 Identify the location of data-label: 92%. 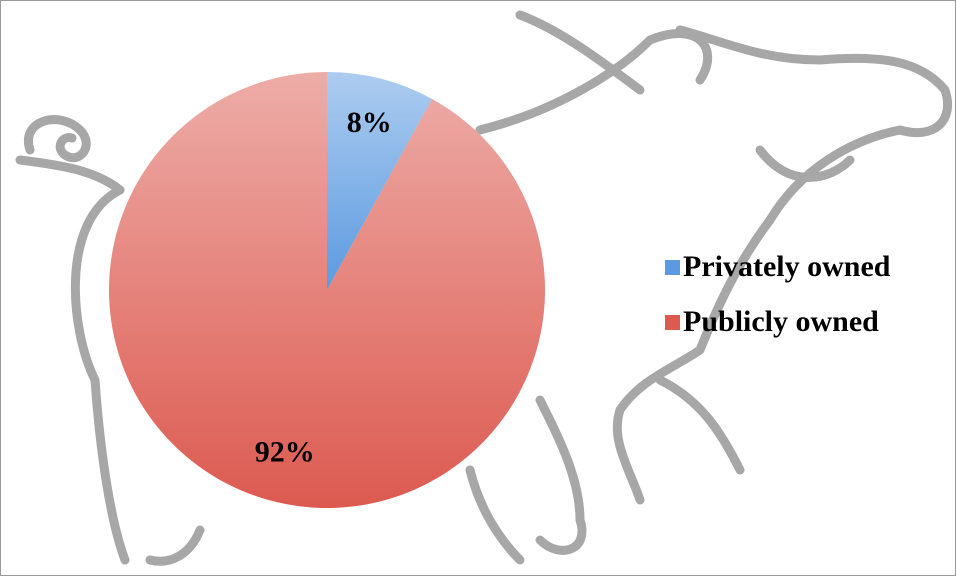
(285, 452).